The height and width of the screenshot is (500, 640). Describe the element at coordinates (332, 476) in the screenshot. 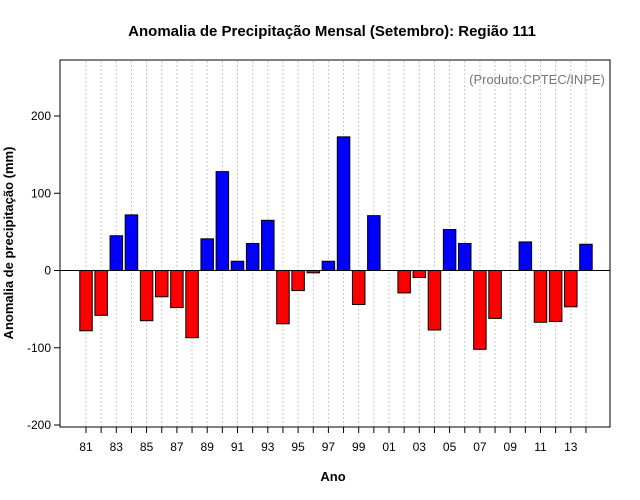

I see `x-axis-label: Ano` at that location.